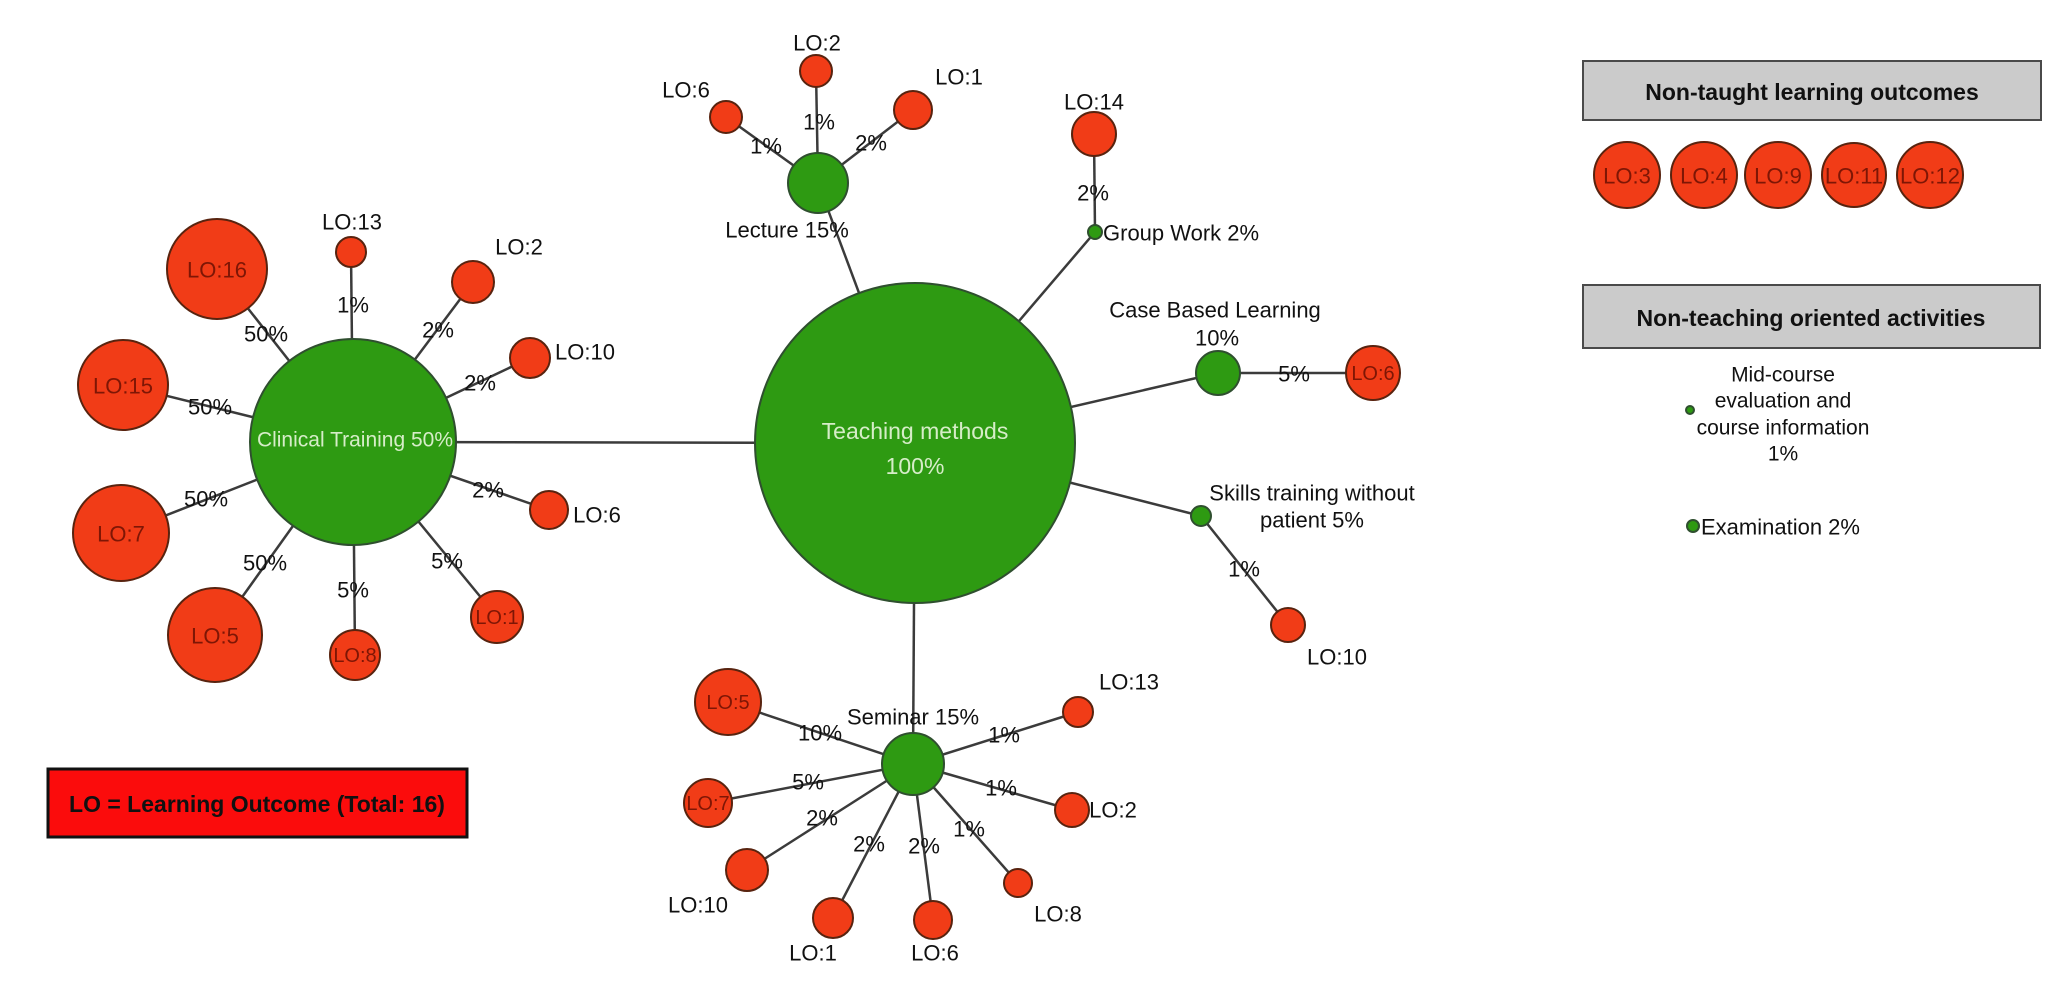  Describe the element at coordinates (496, 618) in the screenshot. I see `clinical-lo1-label: LO:1` at that location.